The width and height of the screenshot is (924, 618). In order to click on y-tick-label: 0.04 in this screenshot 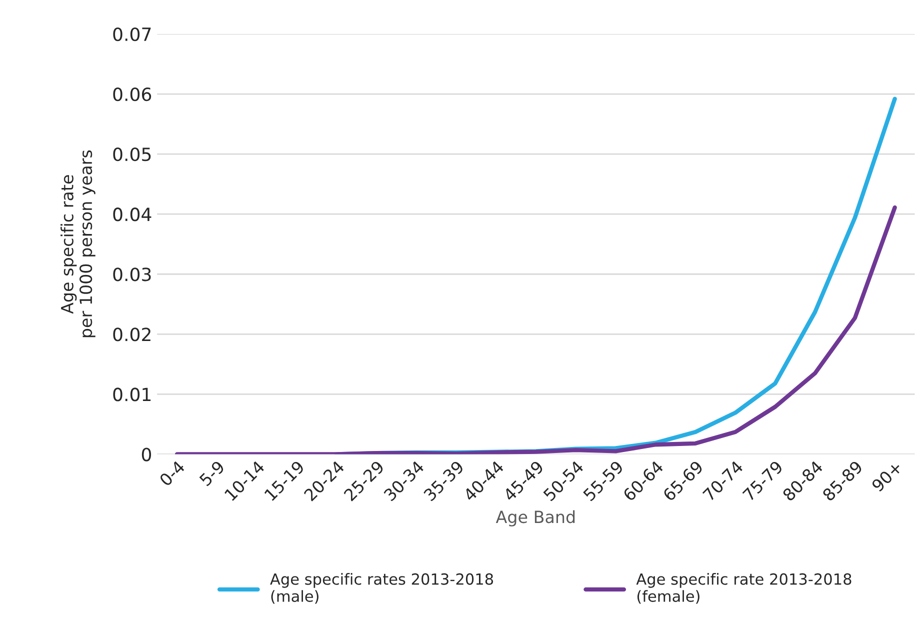, I will do `click(132, 215)`.